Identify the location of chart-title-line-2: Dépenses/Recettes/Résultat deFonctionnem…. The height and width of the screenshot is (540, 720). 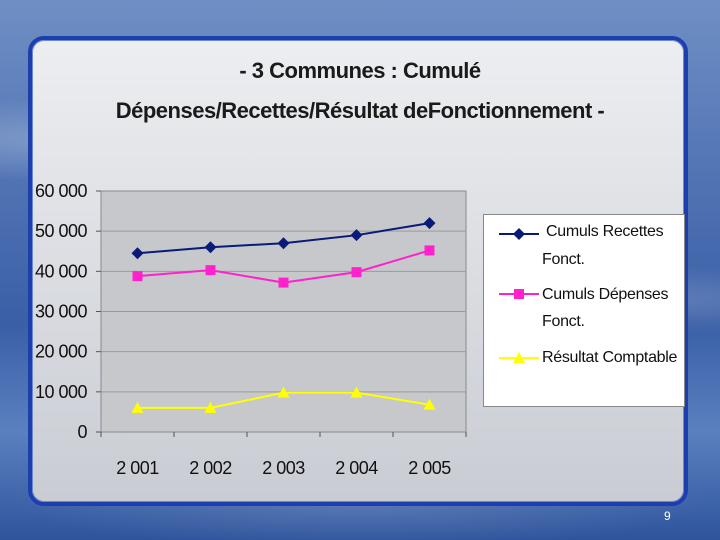
(360, 110).